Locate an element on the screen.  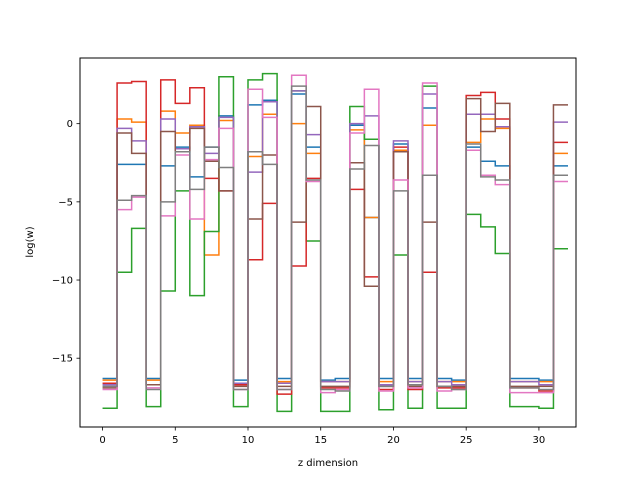
y-tick-label: 0 is located at coordinates (70, 124).